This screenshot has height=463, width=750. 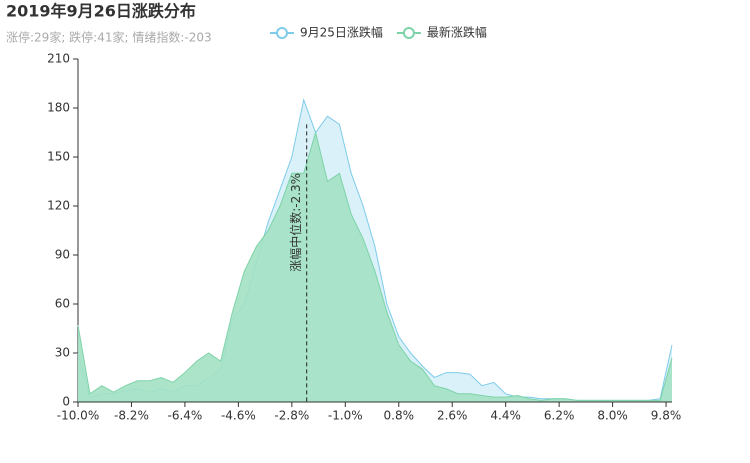 I want to click on x-tick-label: 9.8%, so click(x=666, y=416).